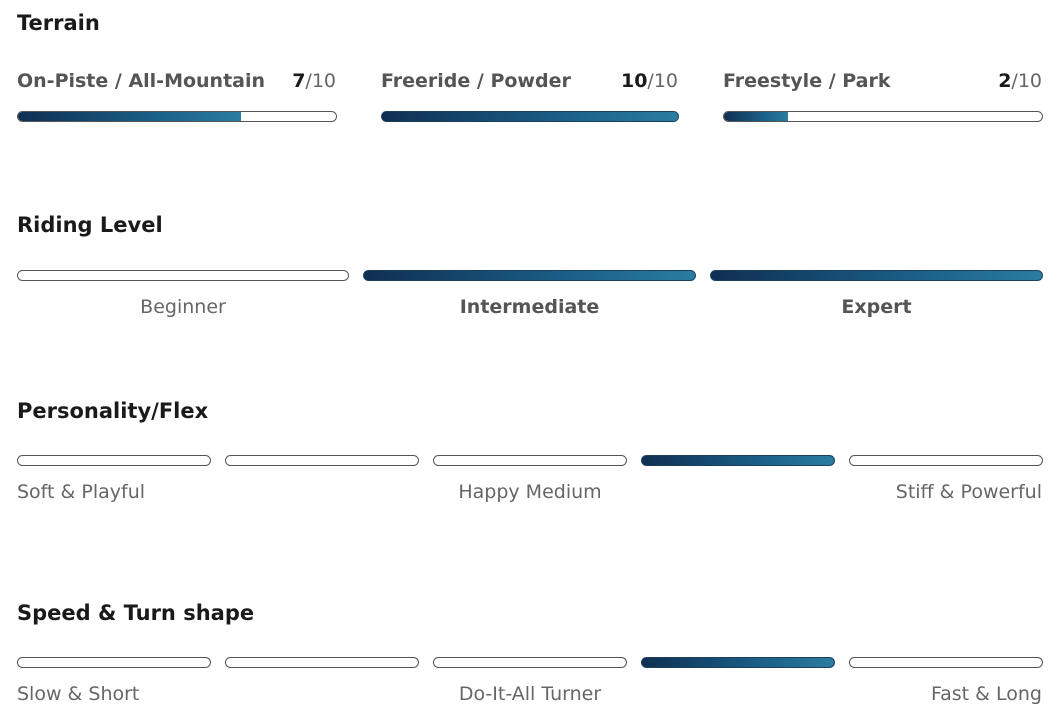 The width and height of the screenshot is (1062, 722). What do you see at coordinates (78, 694) in the screenshot?
I see `speed-label-left: Slow & Short` at bounding box center [78, 694].